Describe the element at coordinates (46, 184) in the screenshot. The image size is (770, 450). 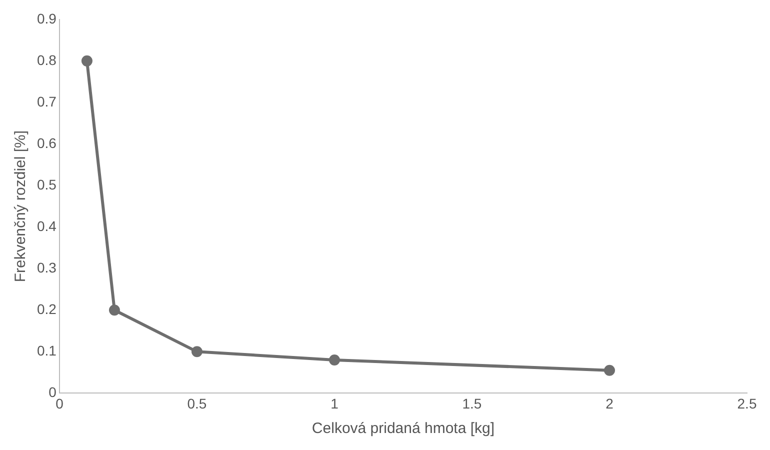
I see `y-tick-label: 0.5` at that location.